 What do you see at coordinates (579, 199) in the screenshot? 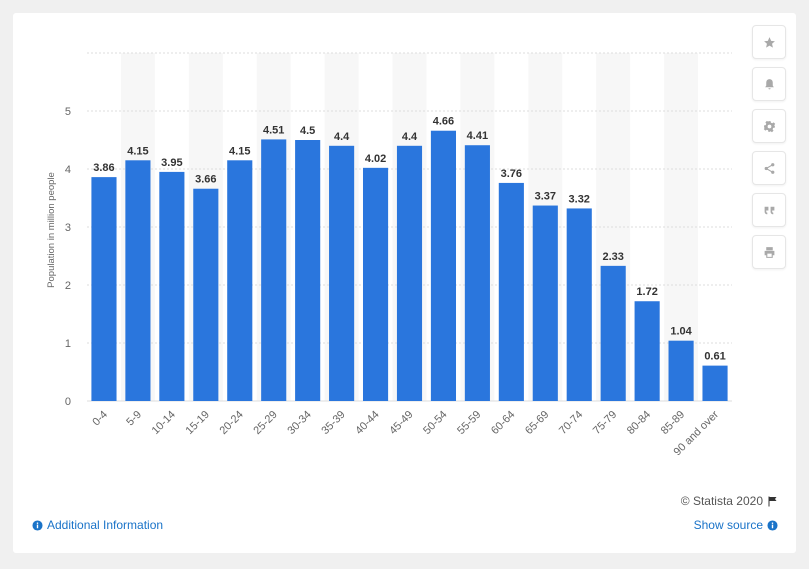
I see `bar-value-label: 3.32` at bounding box center [579, 199].